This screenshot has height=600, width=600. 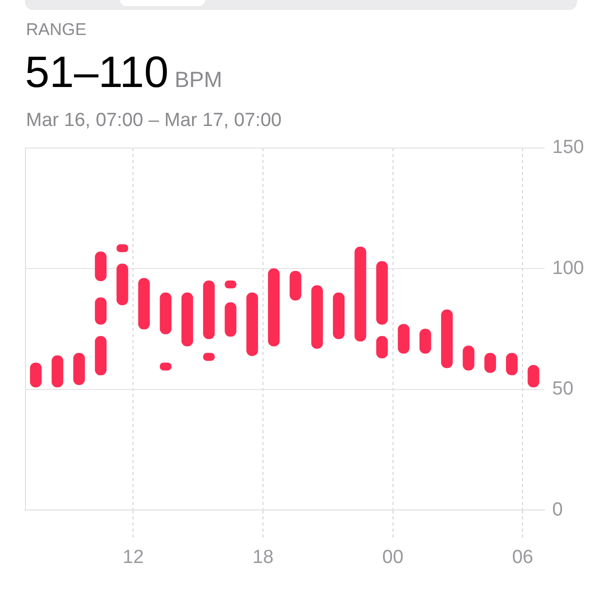 What do you see at coordinates (56, 30) in the screenshot?
I see `text: RANGE` at bounding box center [56, 30].